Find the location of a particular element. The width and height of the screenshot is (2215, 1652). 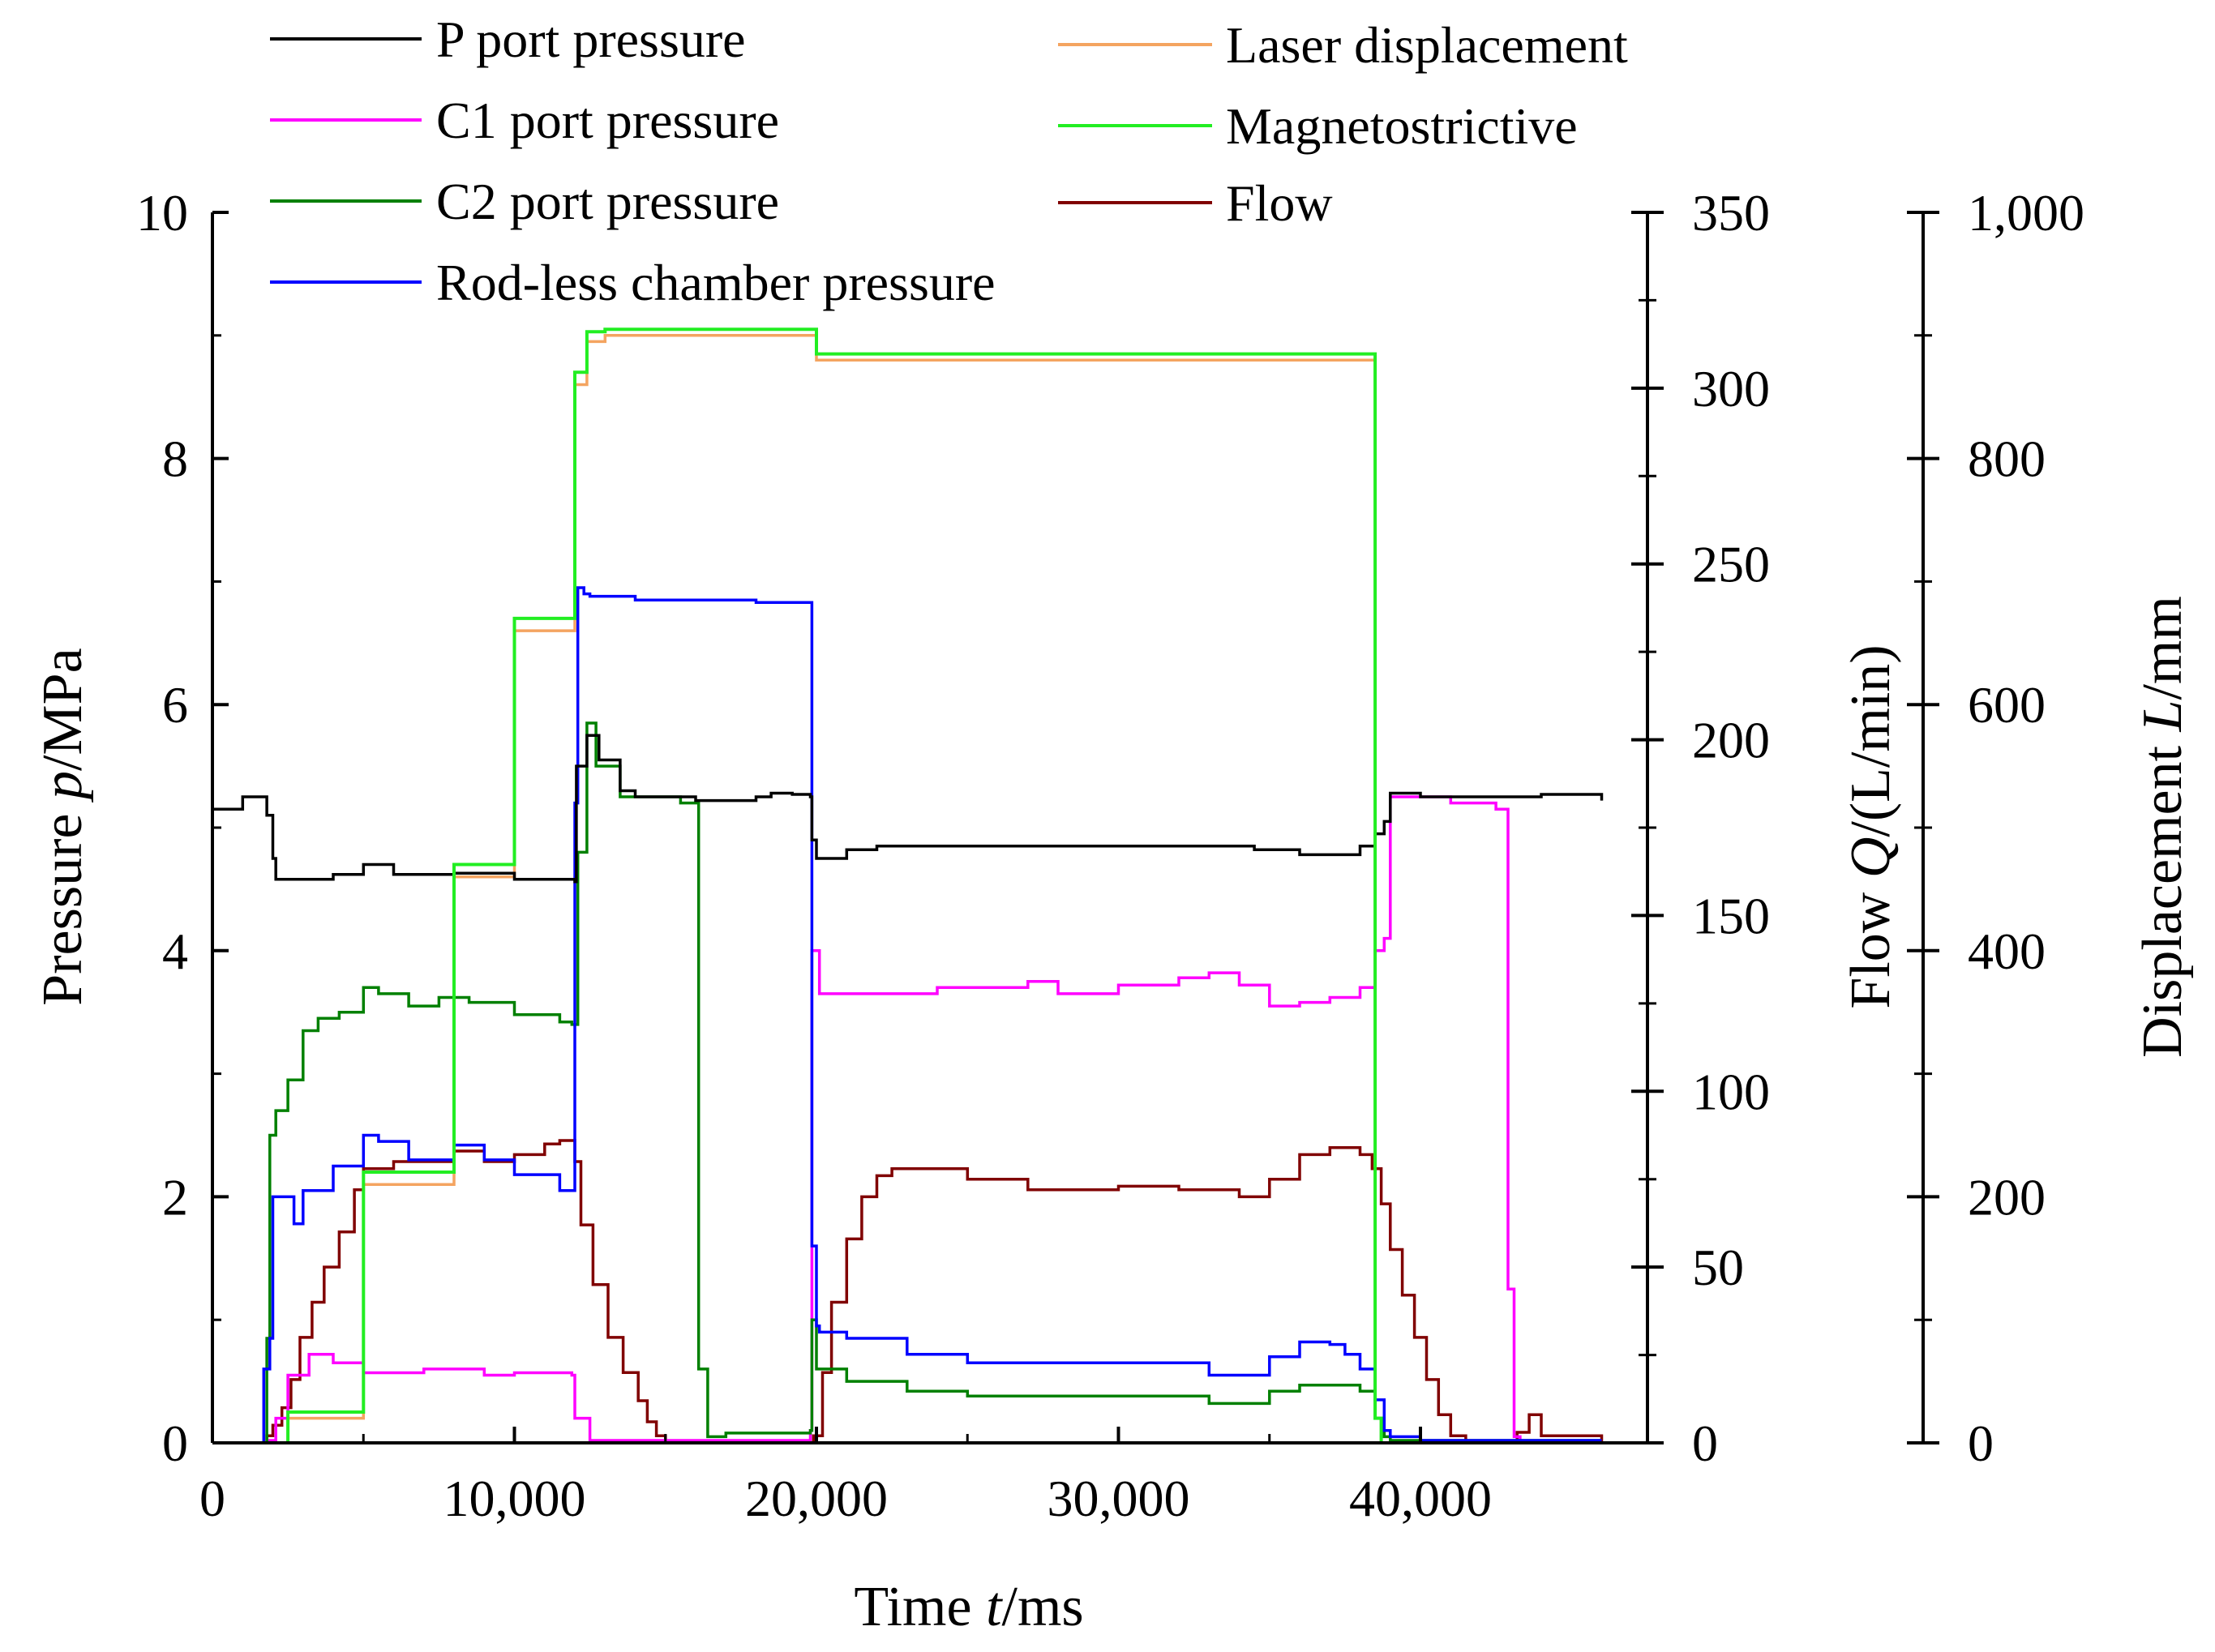

x-tick-label: 30,000 is located at coordinates (1119, 1499).